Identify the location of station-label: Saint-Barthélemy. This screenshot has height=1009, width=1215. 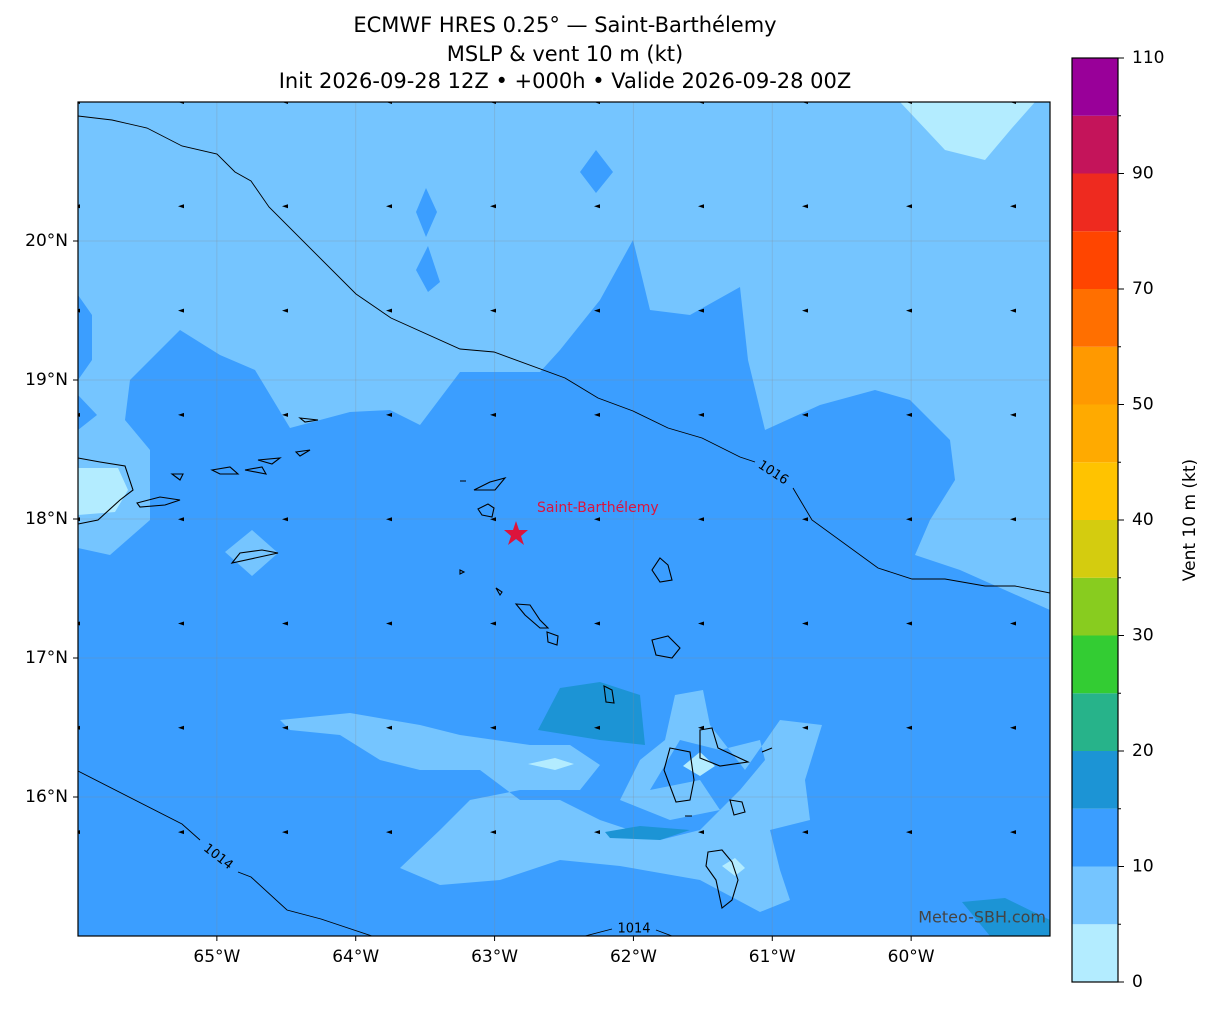
(598, 508).